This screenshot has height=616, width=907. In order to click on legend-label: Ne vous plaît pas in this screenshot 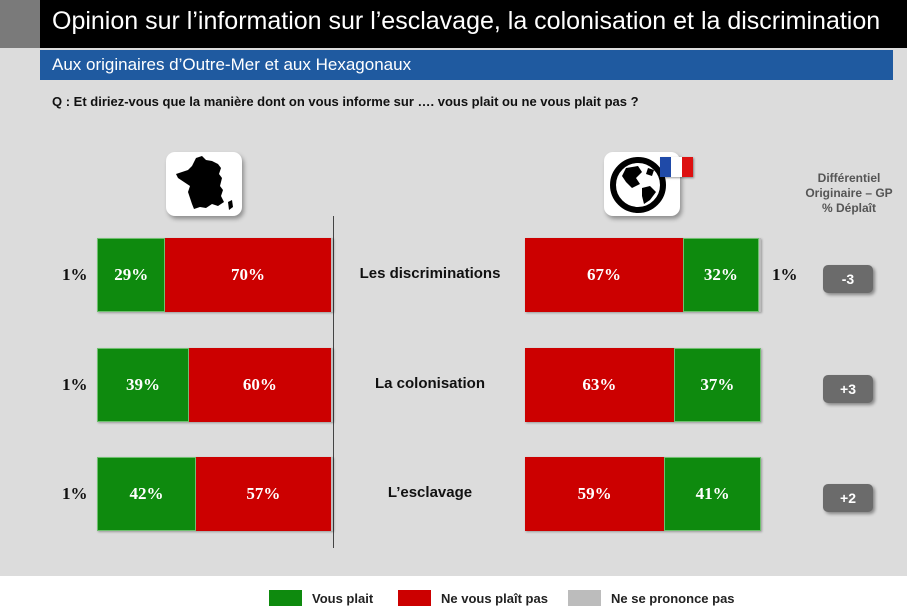, I will do `click(494, 598)`.